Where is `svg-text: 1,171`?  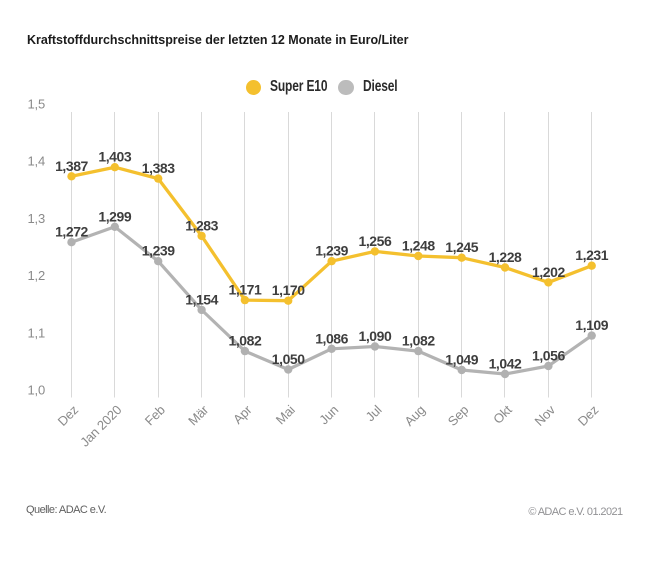 svg-text: 1,171 is located at coordinates (245, 290).